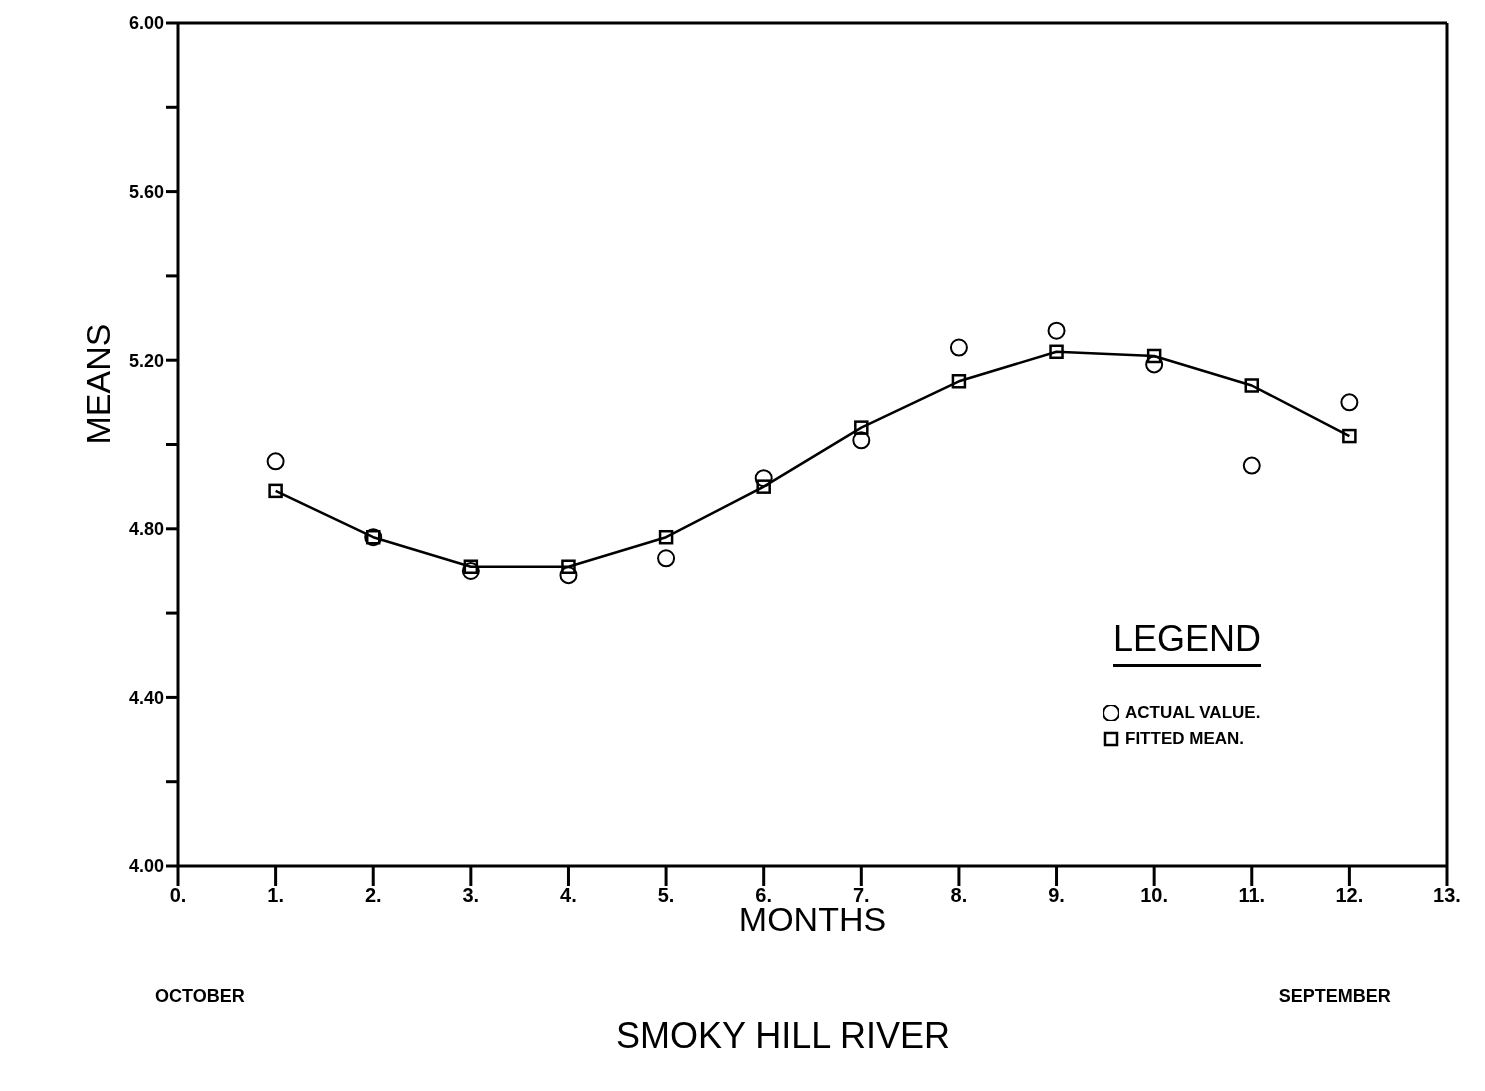 The height and width of the screenshot is (1091, 1485). Describe the element at coordinates (146, 191) in the screenshot. I see `y-tick-label: 5.60` at that location.